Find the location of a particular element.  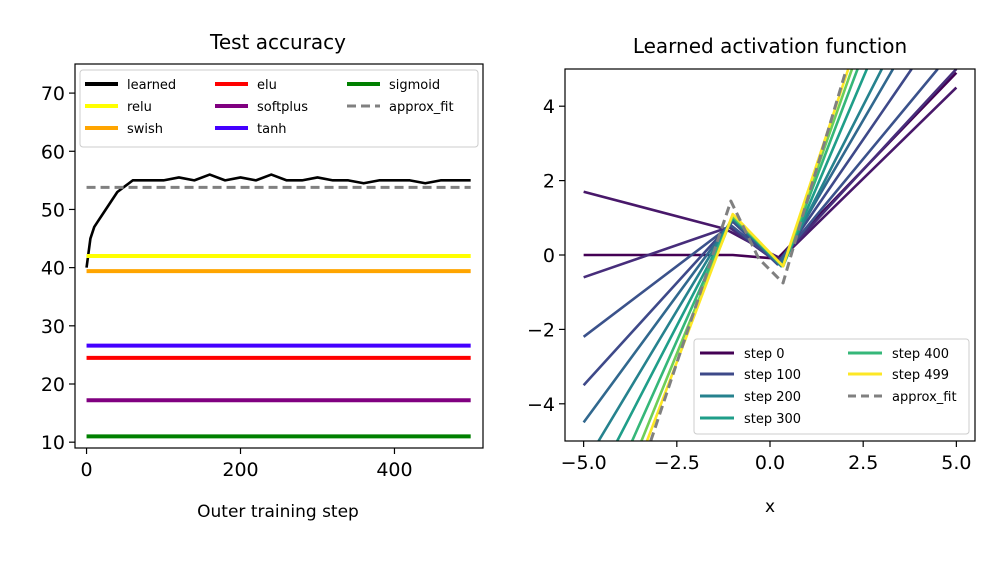

x-tick-label: 5.0 is located at coordinates (956, 463).